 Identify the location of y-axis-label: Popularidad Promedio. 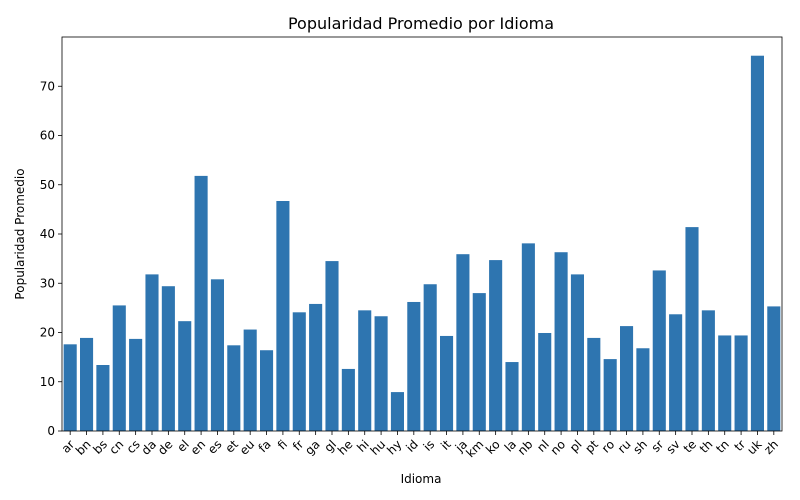
(20, 233).